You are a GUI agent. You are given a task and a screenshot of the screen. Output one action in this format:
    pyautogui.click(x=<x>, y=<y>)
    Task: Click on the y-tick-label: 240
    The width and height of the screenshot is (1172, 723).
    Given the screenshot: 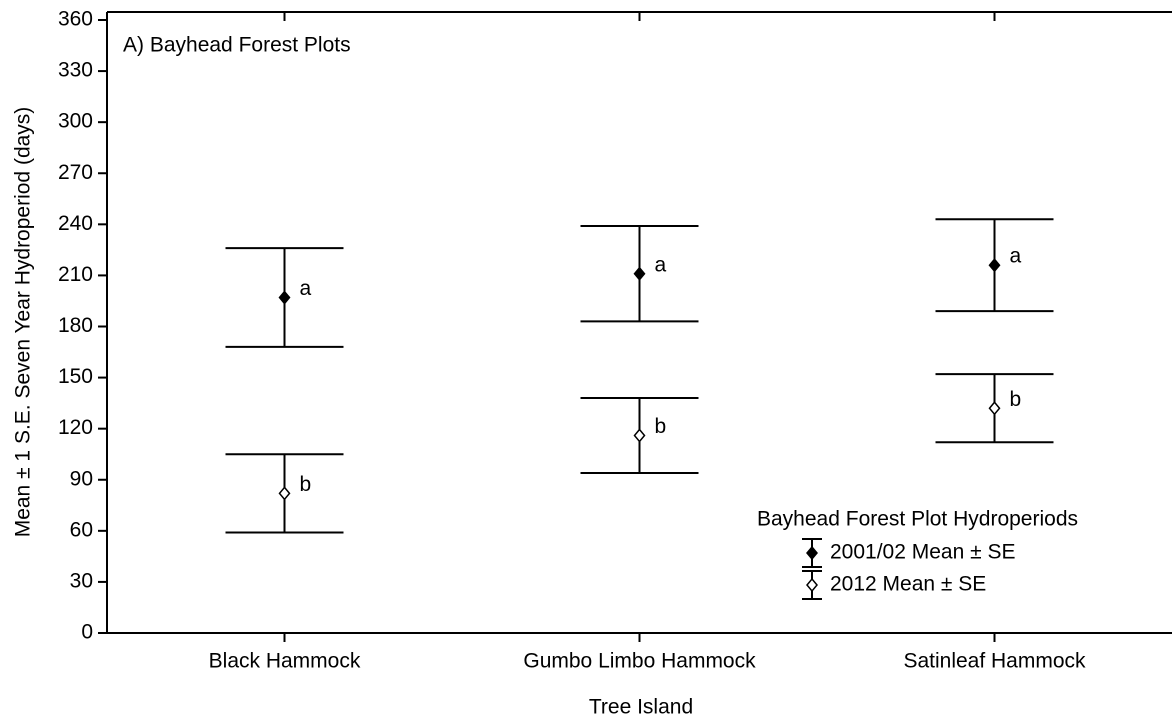 What is the action you would take?
    pyautogui.click(x=75, y=223)
    